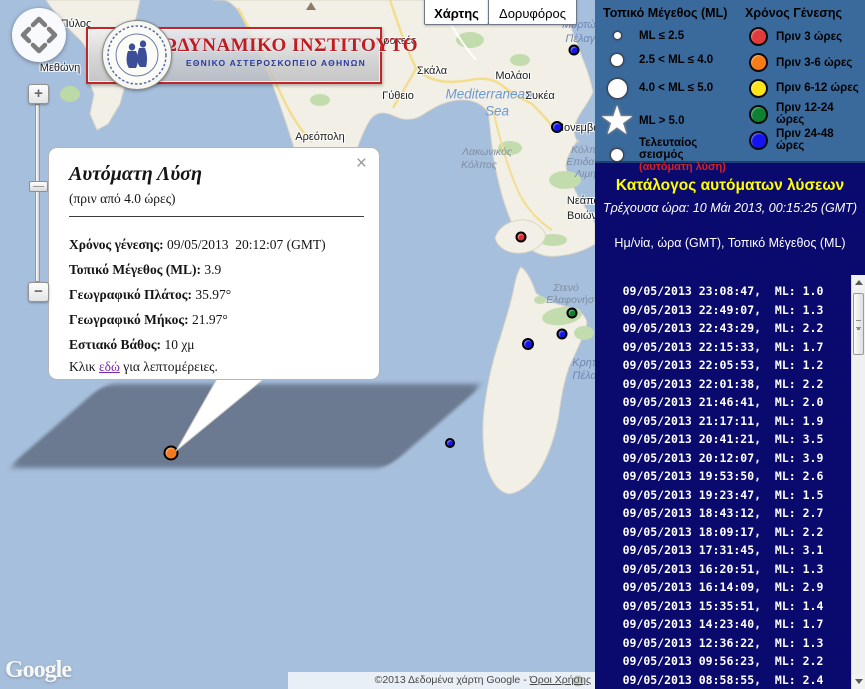 This screenshot has height=689, width=865. I want to click on google-logo: Google, so click(38, 670).